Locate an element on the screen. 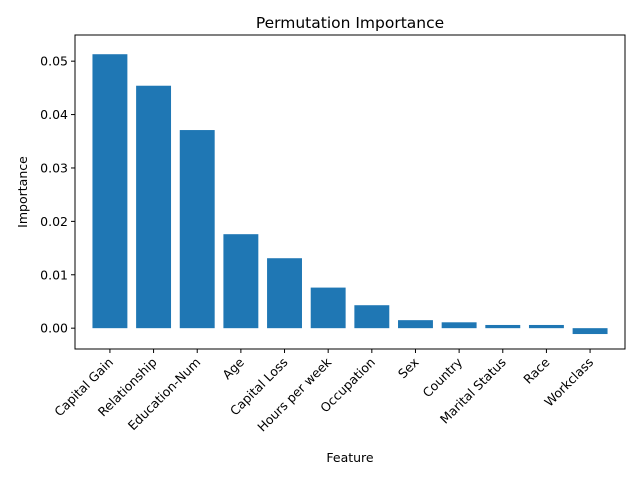 The image size is (640, 480). y-tick-label: 0.04 is located at coordinates (54, 114).